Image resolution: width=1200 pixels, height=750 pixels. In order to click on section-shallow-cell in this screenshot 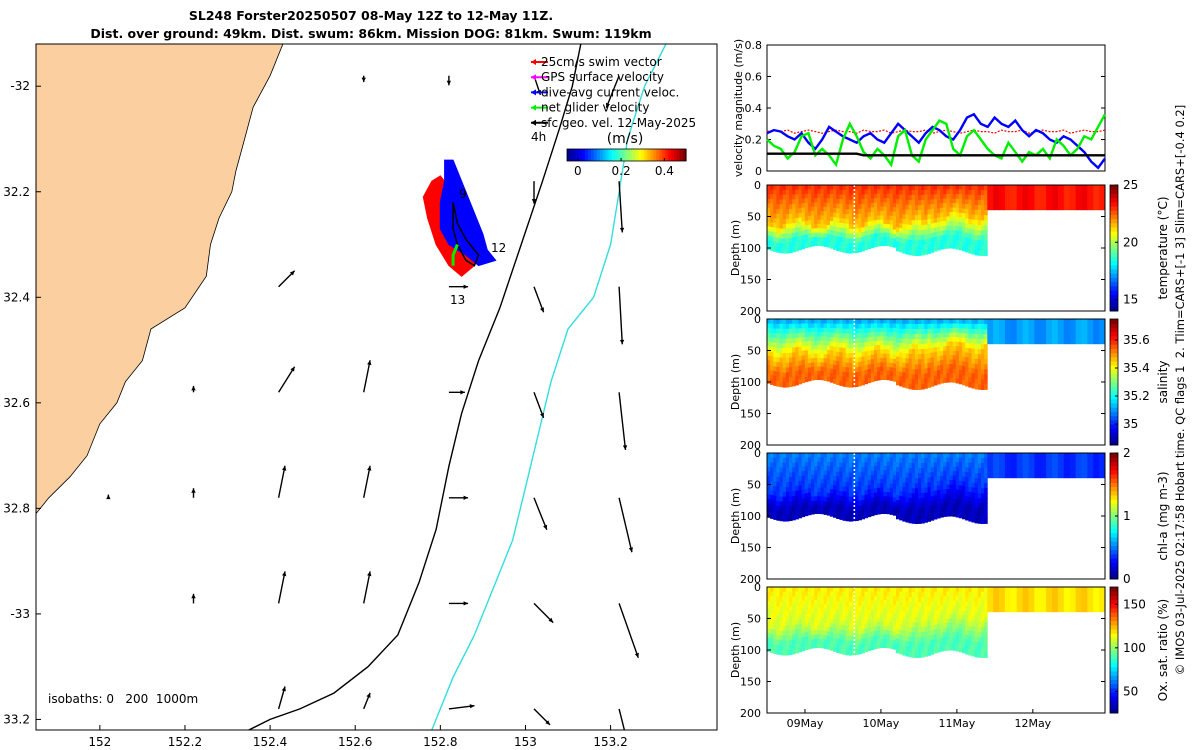, I will do `click(1090, 466)`.